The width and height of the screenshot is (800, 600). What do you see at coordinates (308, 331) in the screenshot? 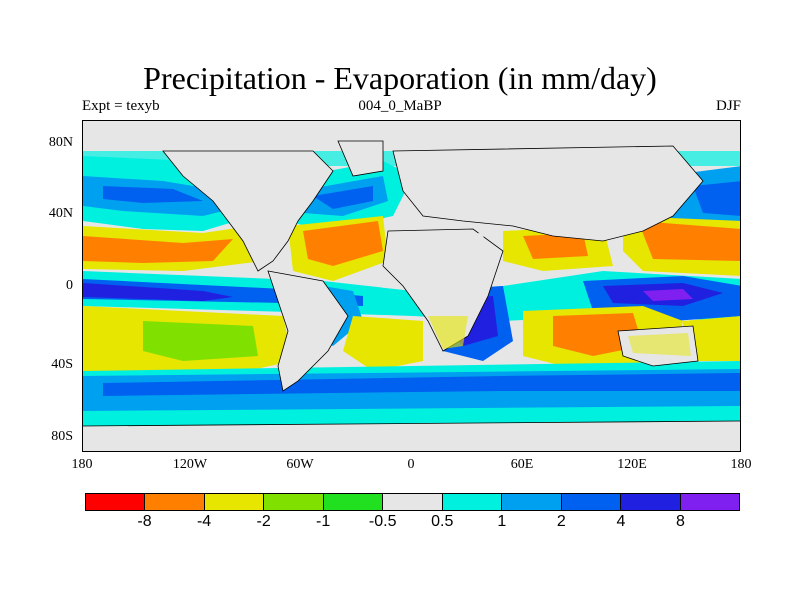
I see `land-south-america` at bounding box center [308, 331].